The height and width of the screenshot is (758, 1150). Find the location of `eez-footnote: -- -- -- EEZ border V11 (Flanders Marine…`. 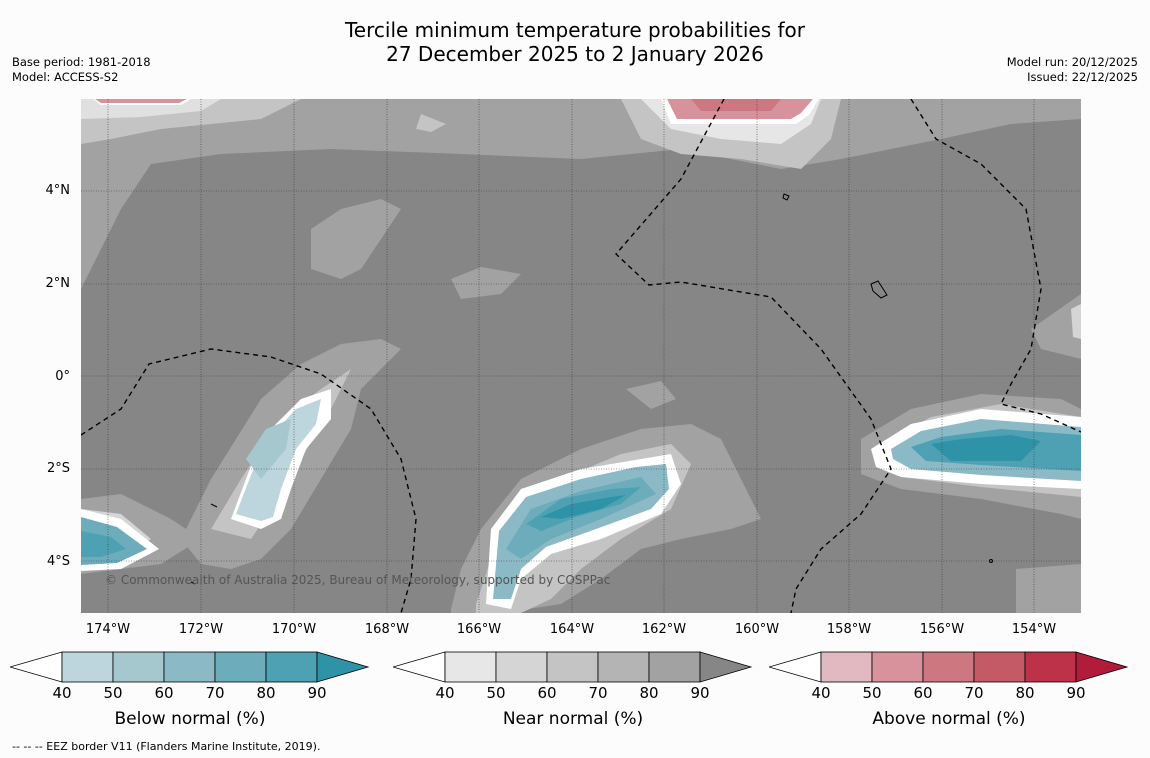

eez-footnote: -- -- -- EEZ border V11 (Flanders Marine… is located at coordinates (166, 746).